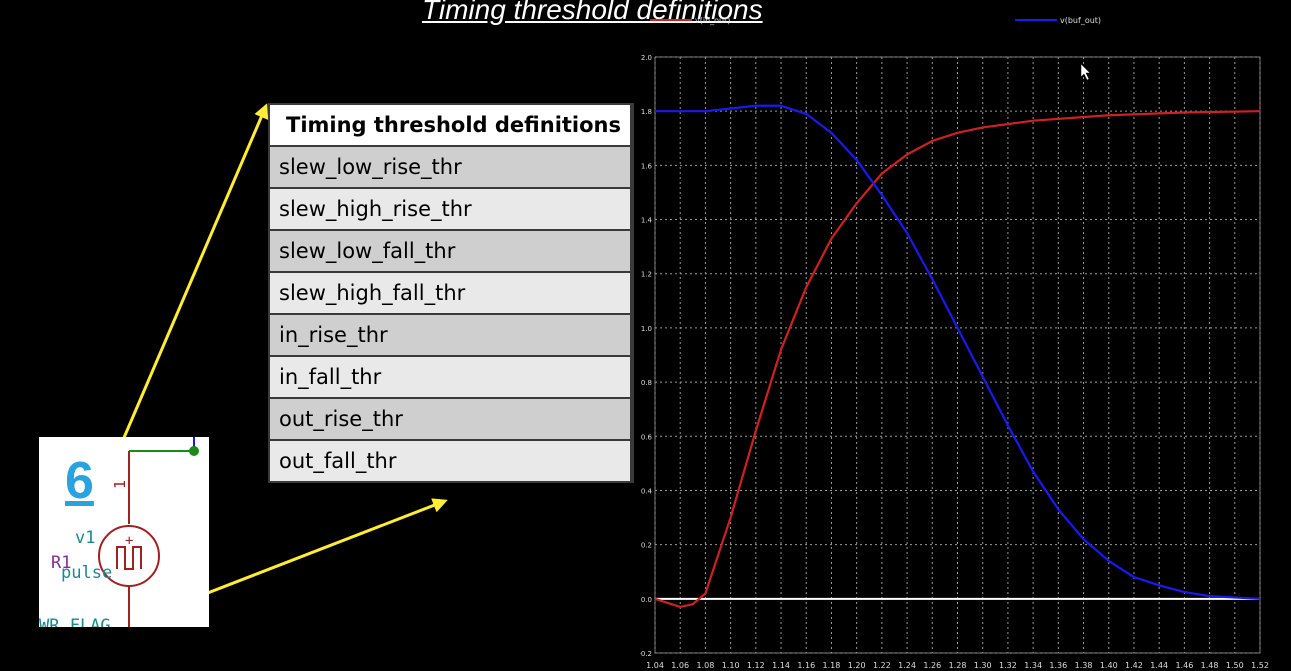  I want to click on x-tick-label: 1.06, so click(680, 665).